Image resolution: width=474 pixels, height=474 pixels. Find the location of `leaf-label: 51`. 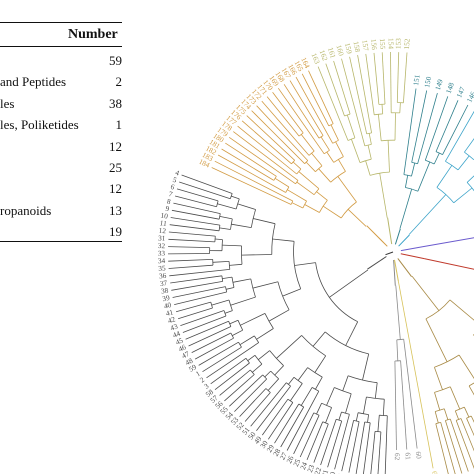

leaf-label: 51 is located at coordinates (246, 431).